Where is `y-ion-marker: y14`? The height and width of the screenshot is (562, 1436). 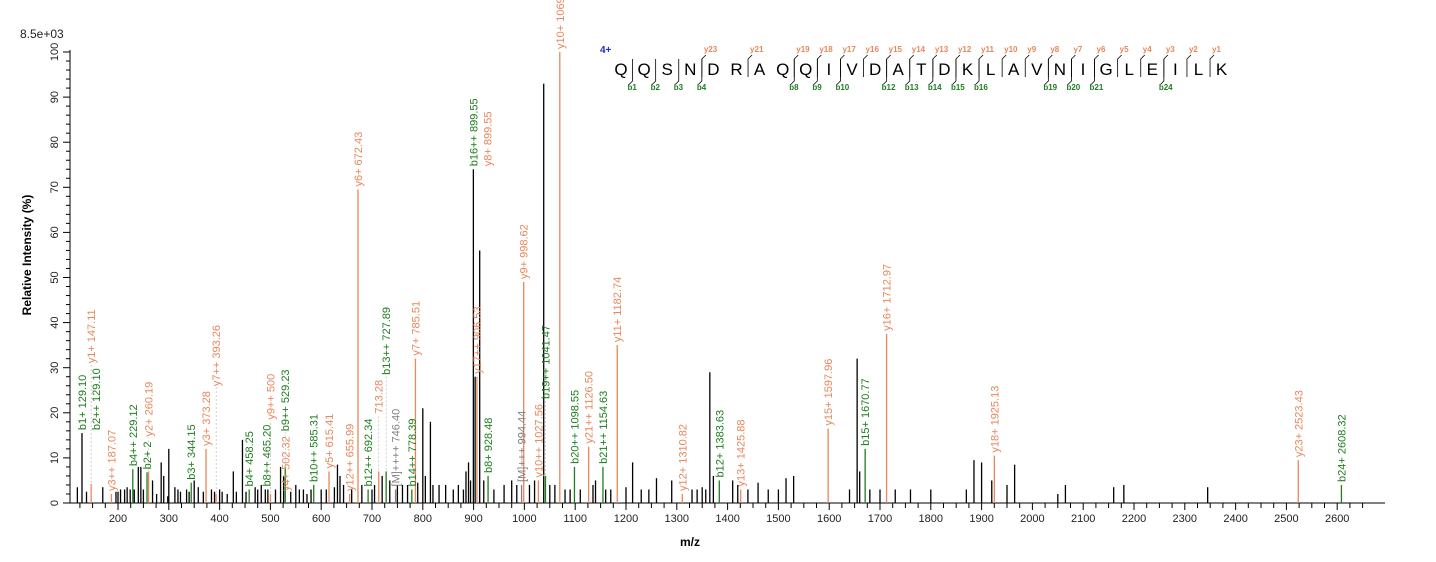
y-ion-marker: y14 is located at coordinates (919, 49).